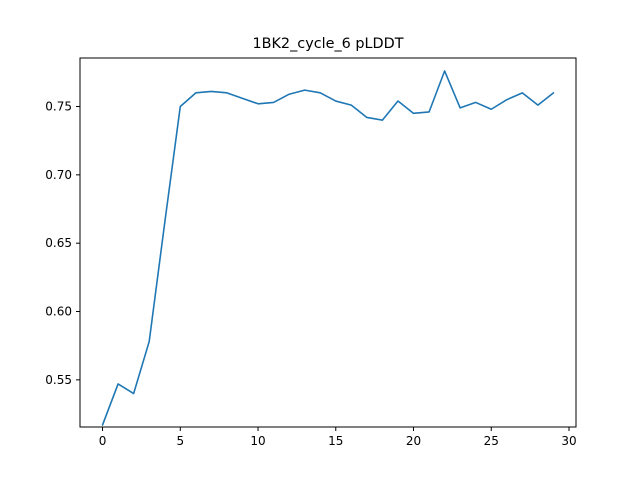 This screenshot has height=480, width=640. I want to click on y-tick-label: 0.65, so click(58, 243).